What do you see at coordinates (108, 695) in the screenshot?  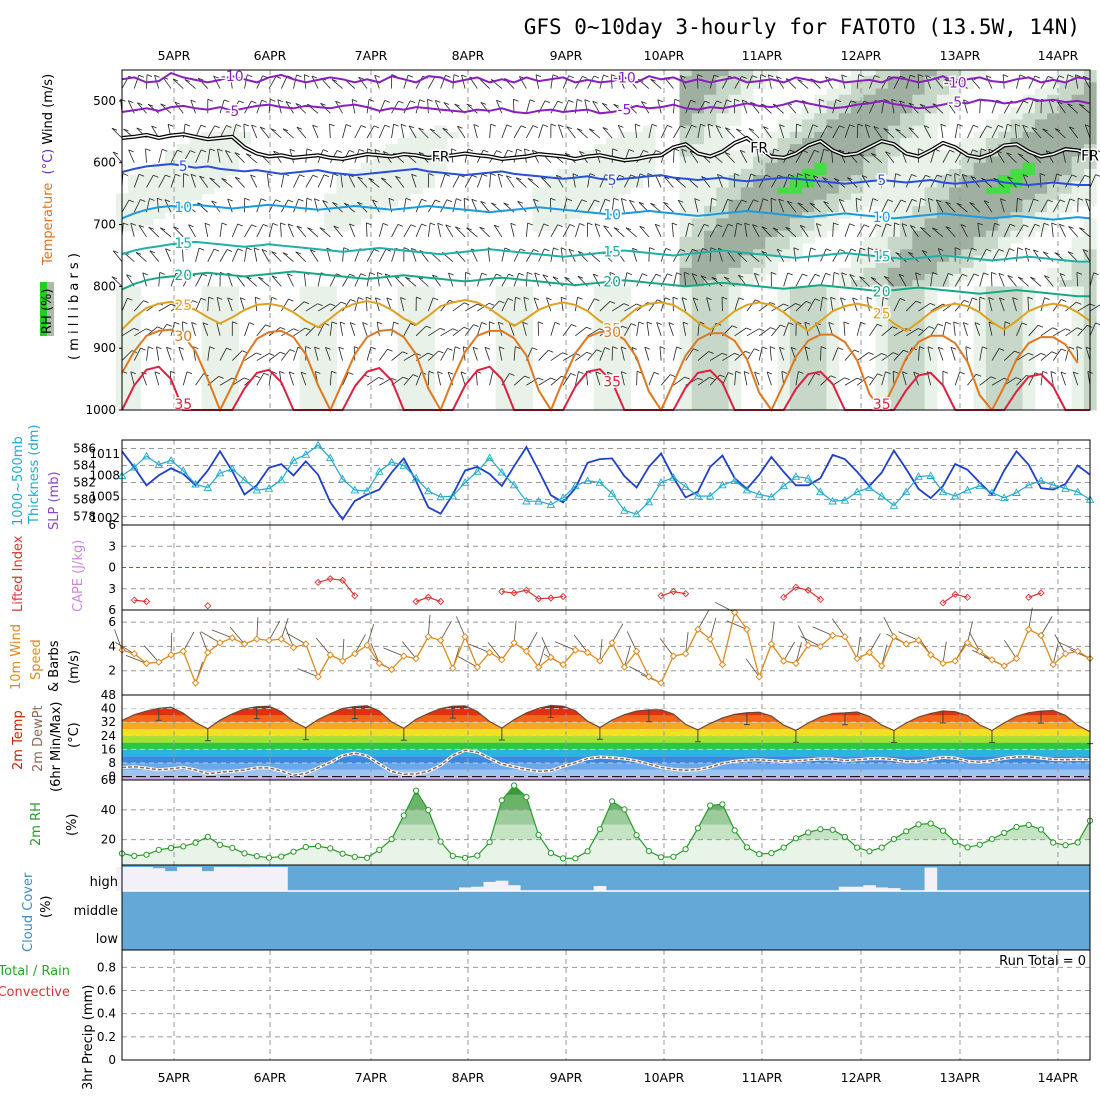 I see `temp-ytick-48: 48` at bounding box center [108, 695].